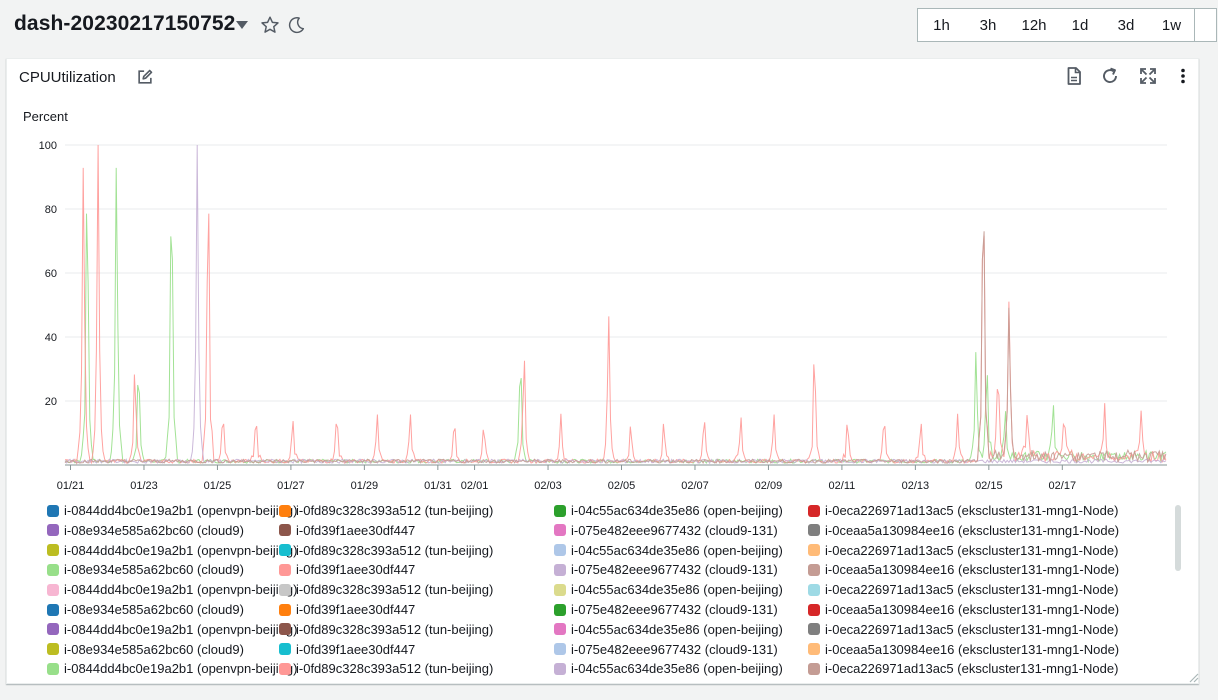 The image size is (1218, 700). What do you see at coordinates (1110, 76) in the screenshot?
I see `refresh-icon` at bounding box center [1110, 76].